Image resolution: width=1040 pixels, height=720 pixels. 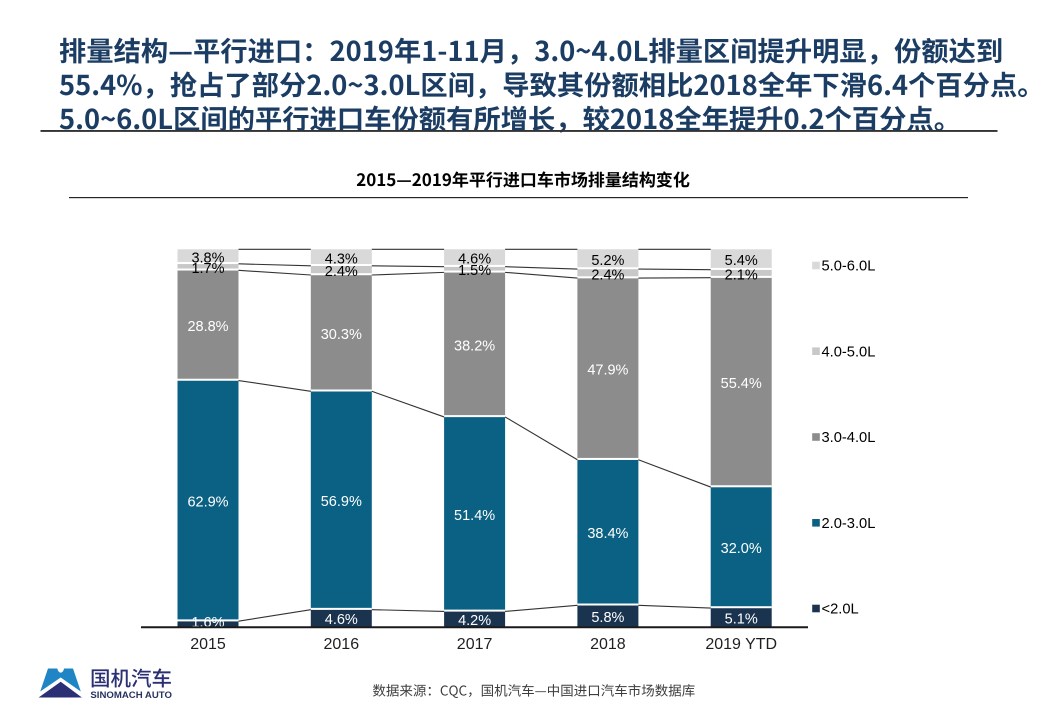 I want to click on svg-text: SINOMACH AUTO, so click(x=131, y=695).